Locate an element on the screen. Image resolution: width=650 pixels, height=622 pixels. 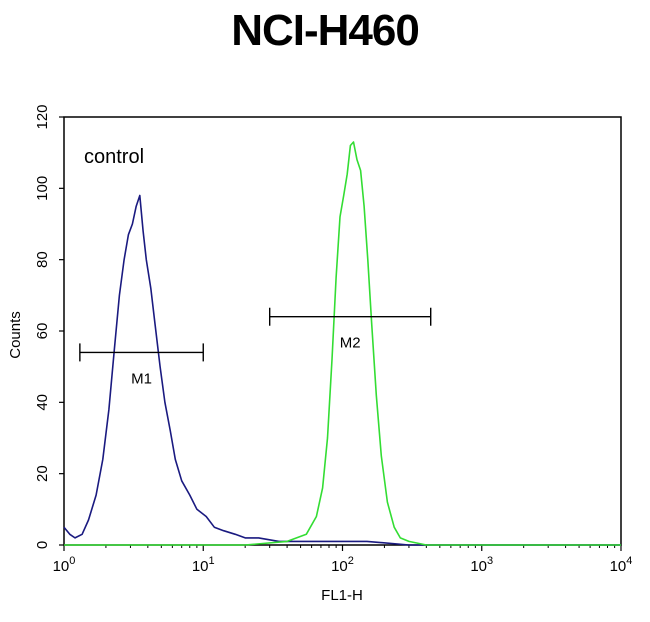
y-tick-label-0: 0 is located at coordinates (42, 545).